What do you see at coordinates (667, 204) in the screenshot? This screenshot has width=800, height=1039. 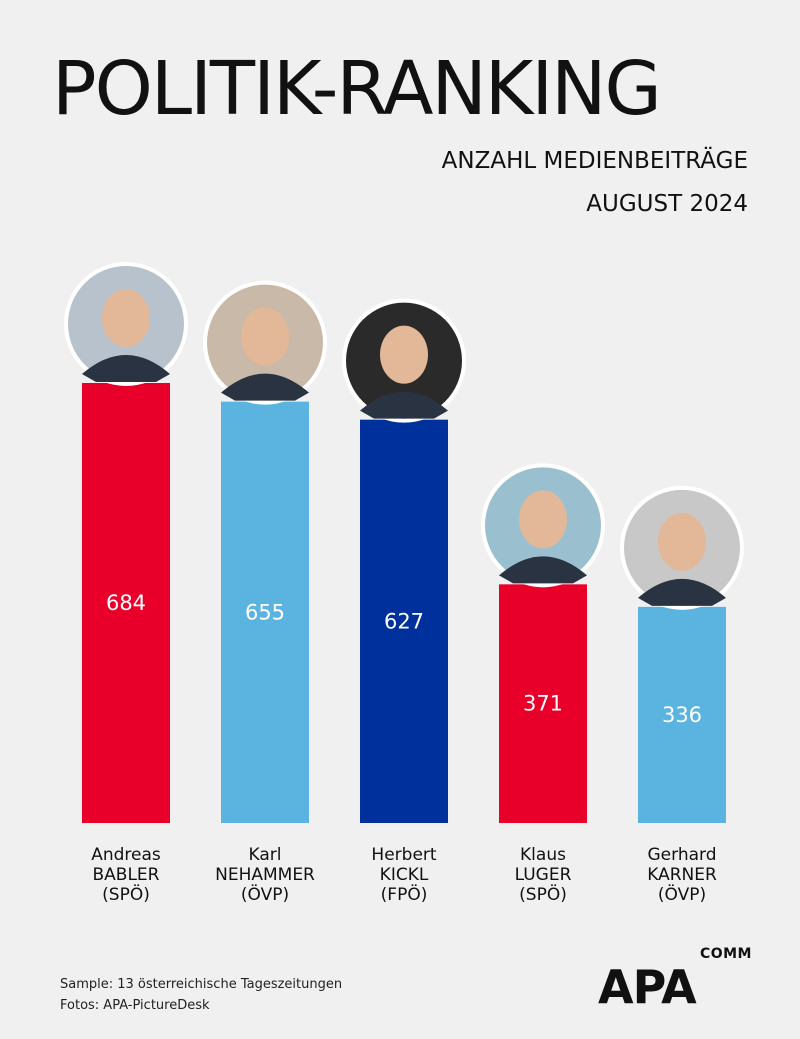 I see `chart-period: AUGUST 2024` at bounding box center [667, 204].